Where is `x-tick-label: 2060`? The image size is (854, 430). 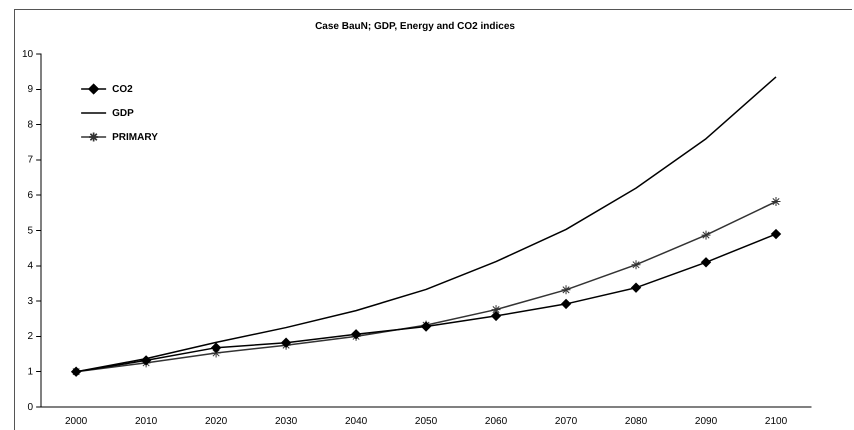
x-tick-label: 2060 is located at coordinates (496, 421).